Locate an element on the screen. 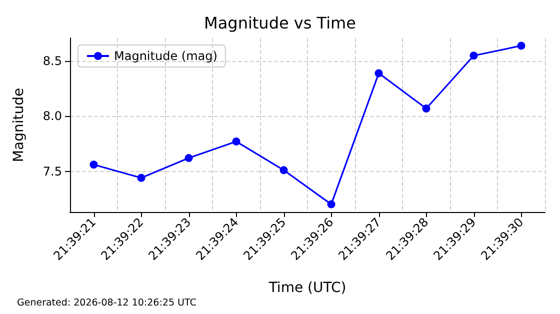 The image size is (560, 314). y-tick-label: 7.5 is located at coordinates (52, 171).